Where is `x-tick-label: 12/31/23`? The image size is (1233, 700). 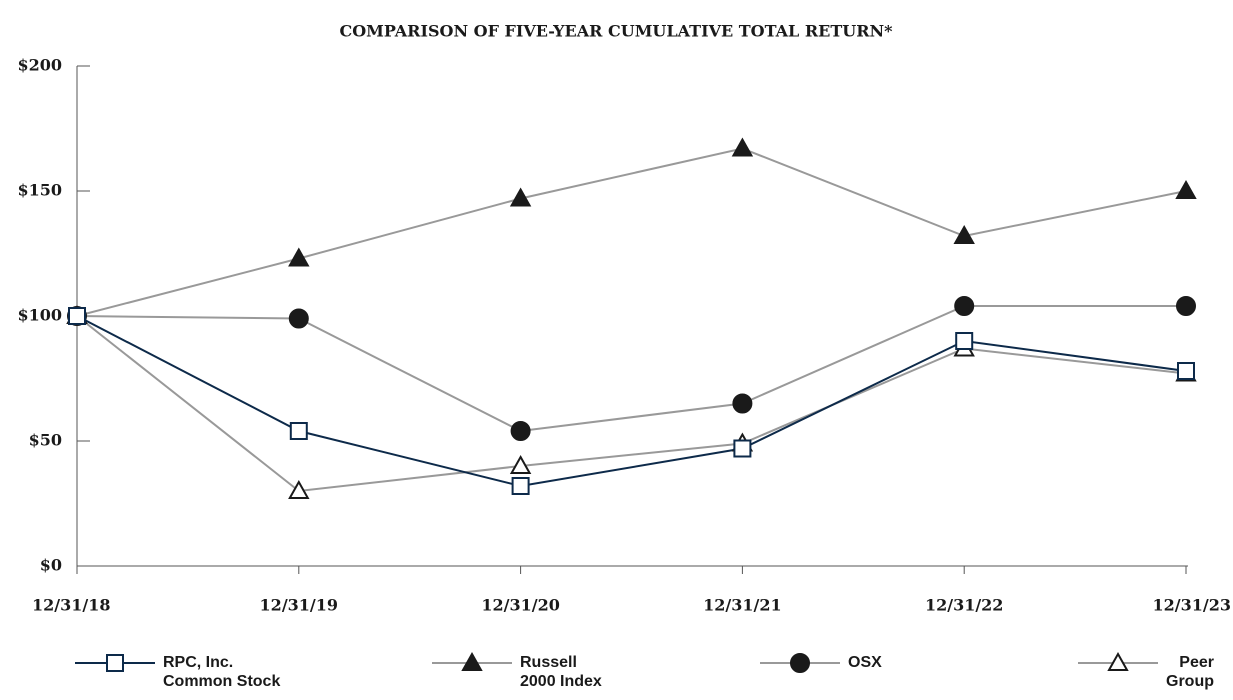
x-tick-label: 12/31/23 is located at coordinates (1192, 605).